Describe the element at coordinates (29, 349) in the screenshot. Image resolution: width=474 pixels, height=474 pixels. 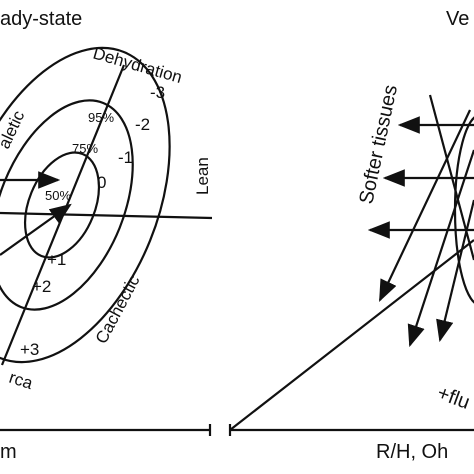
I see `tick: +3` at that location.